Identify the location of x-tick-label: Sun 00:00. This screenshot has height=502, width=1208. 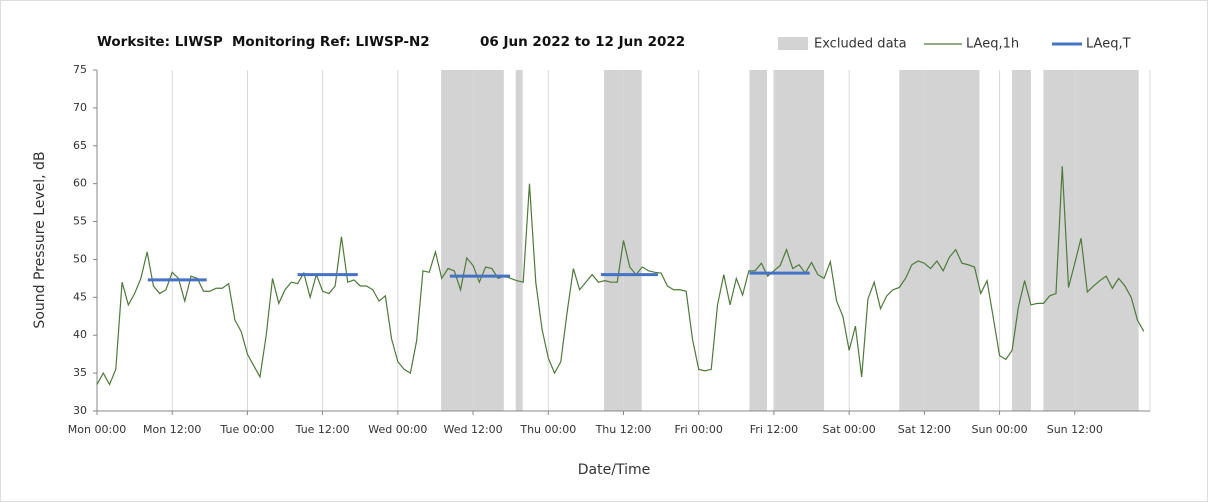
(1000, 429).